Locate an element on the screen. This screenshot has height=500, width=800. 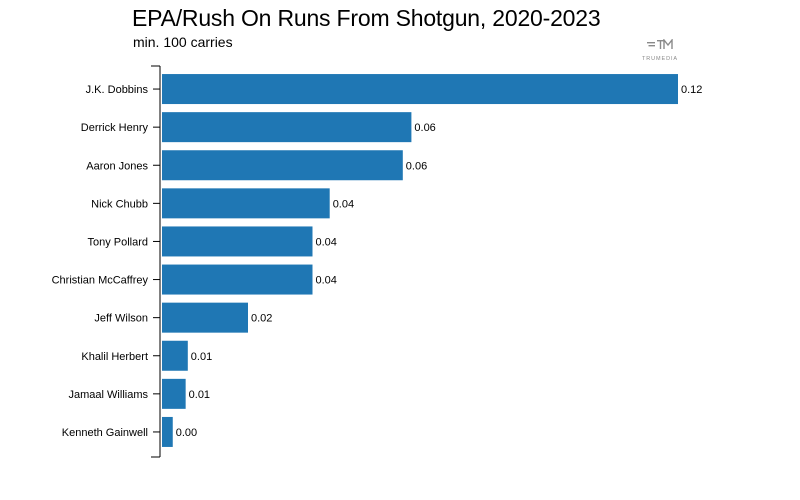
value-label-8: 0.01 is located at coordinates (199, 395).